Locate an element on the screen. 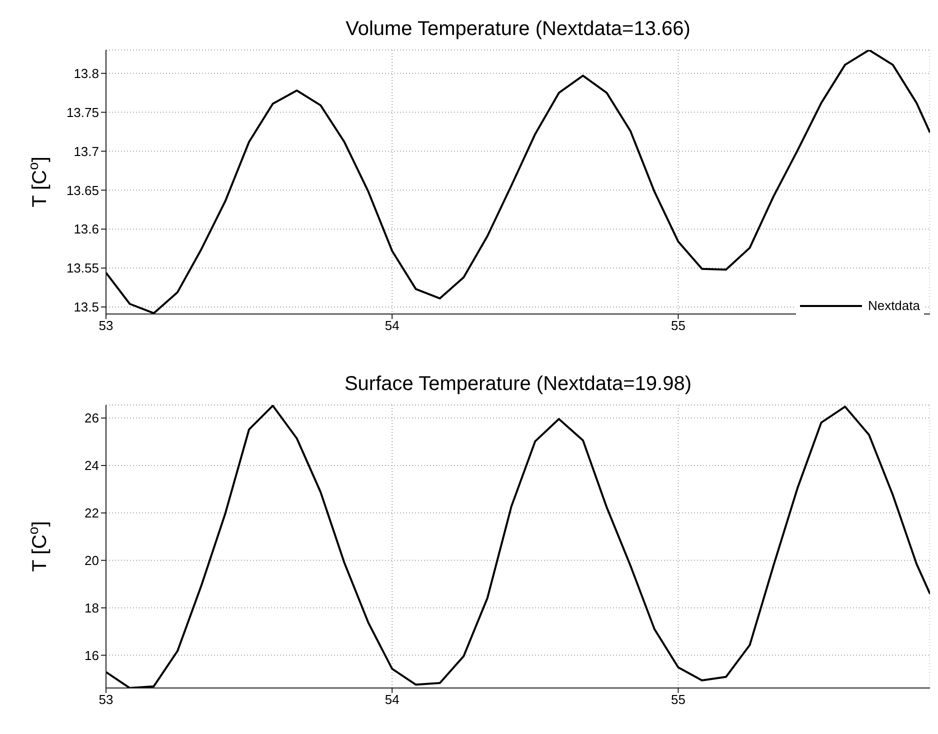 The image size is (938, 734). y-tick-label: 24 is located at coordinates (91, 466).